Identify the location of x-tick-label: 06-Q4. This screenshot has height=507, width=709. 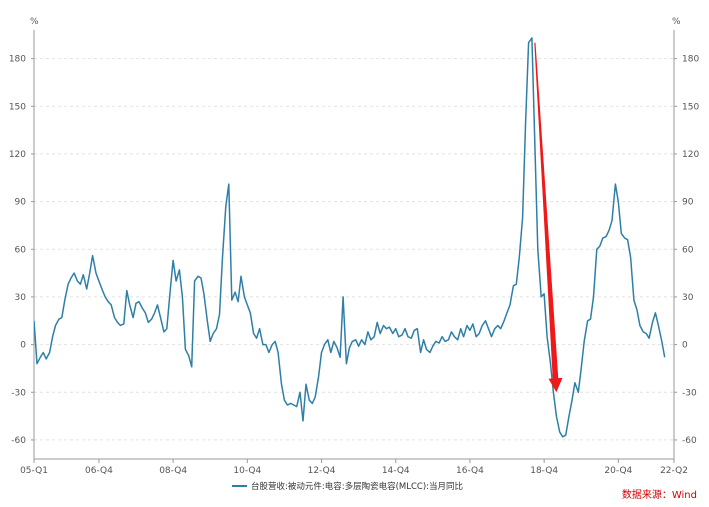
(99, 471).